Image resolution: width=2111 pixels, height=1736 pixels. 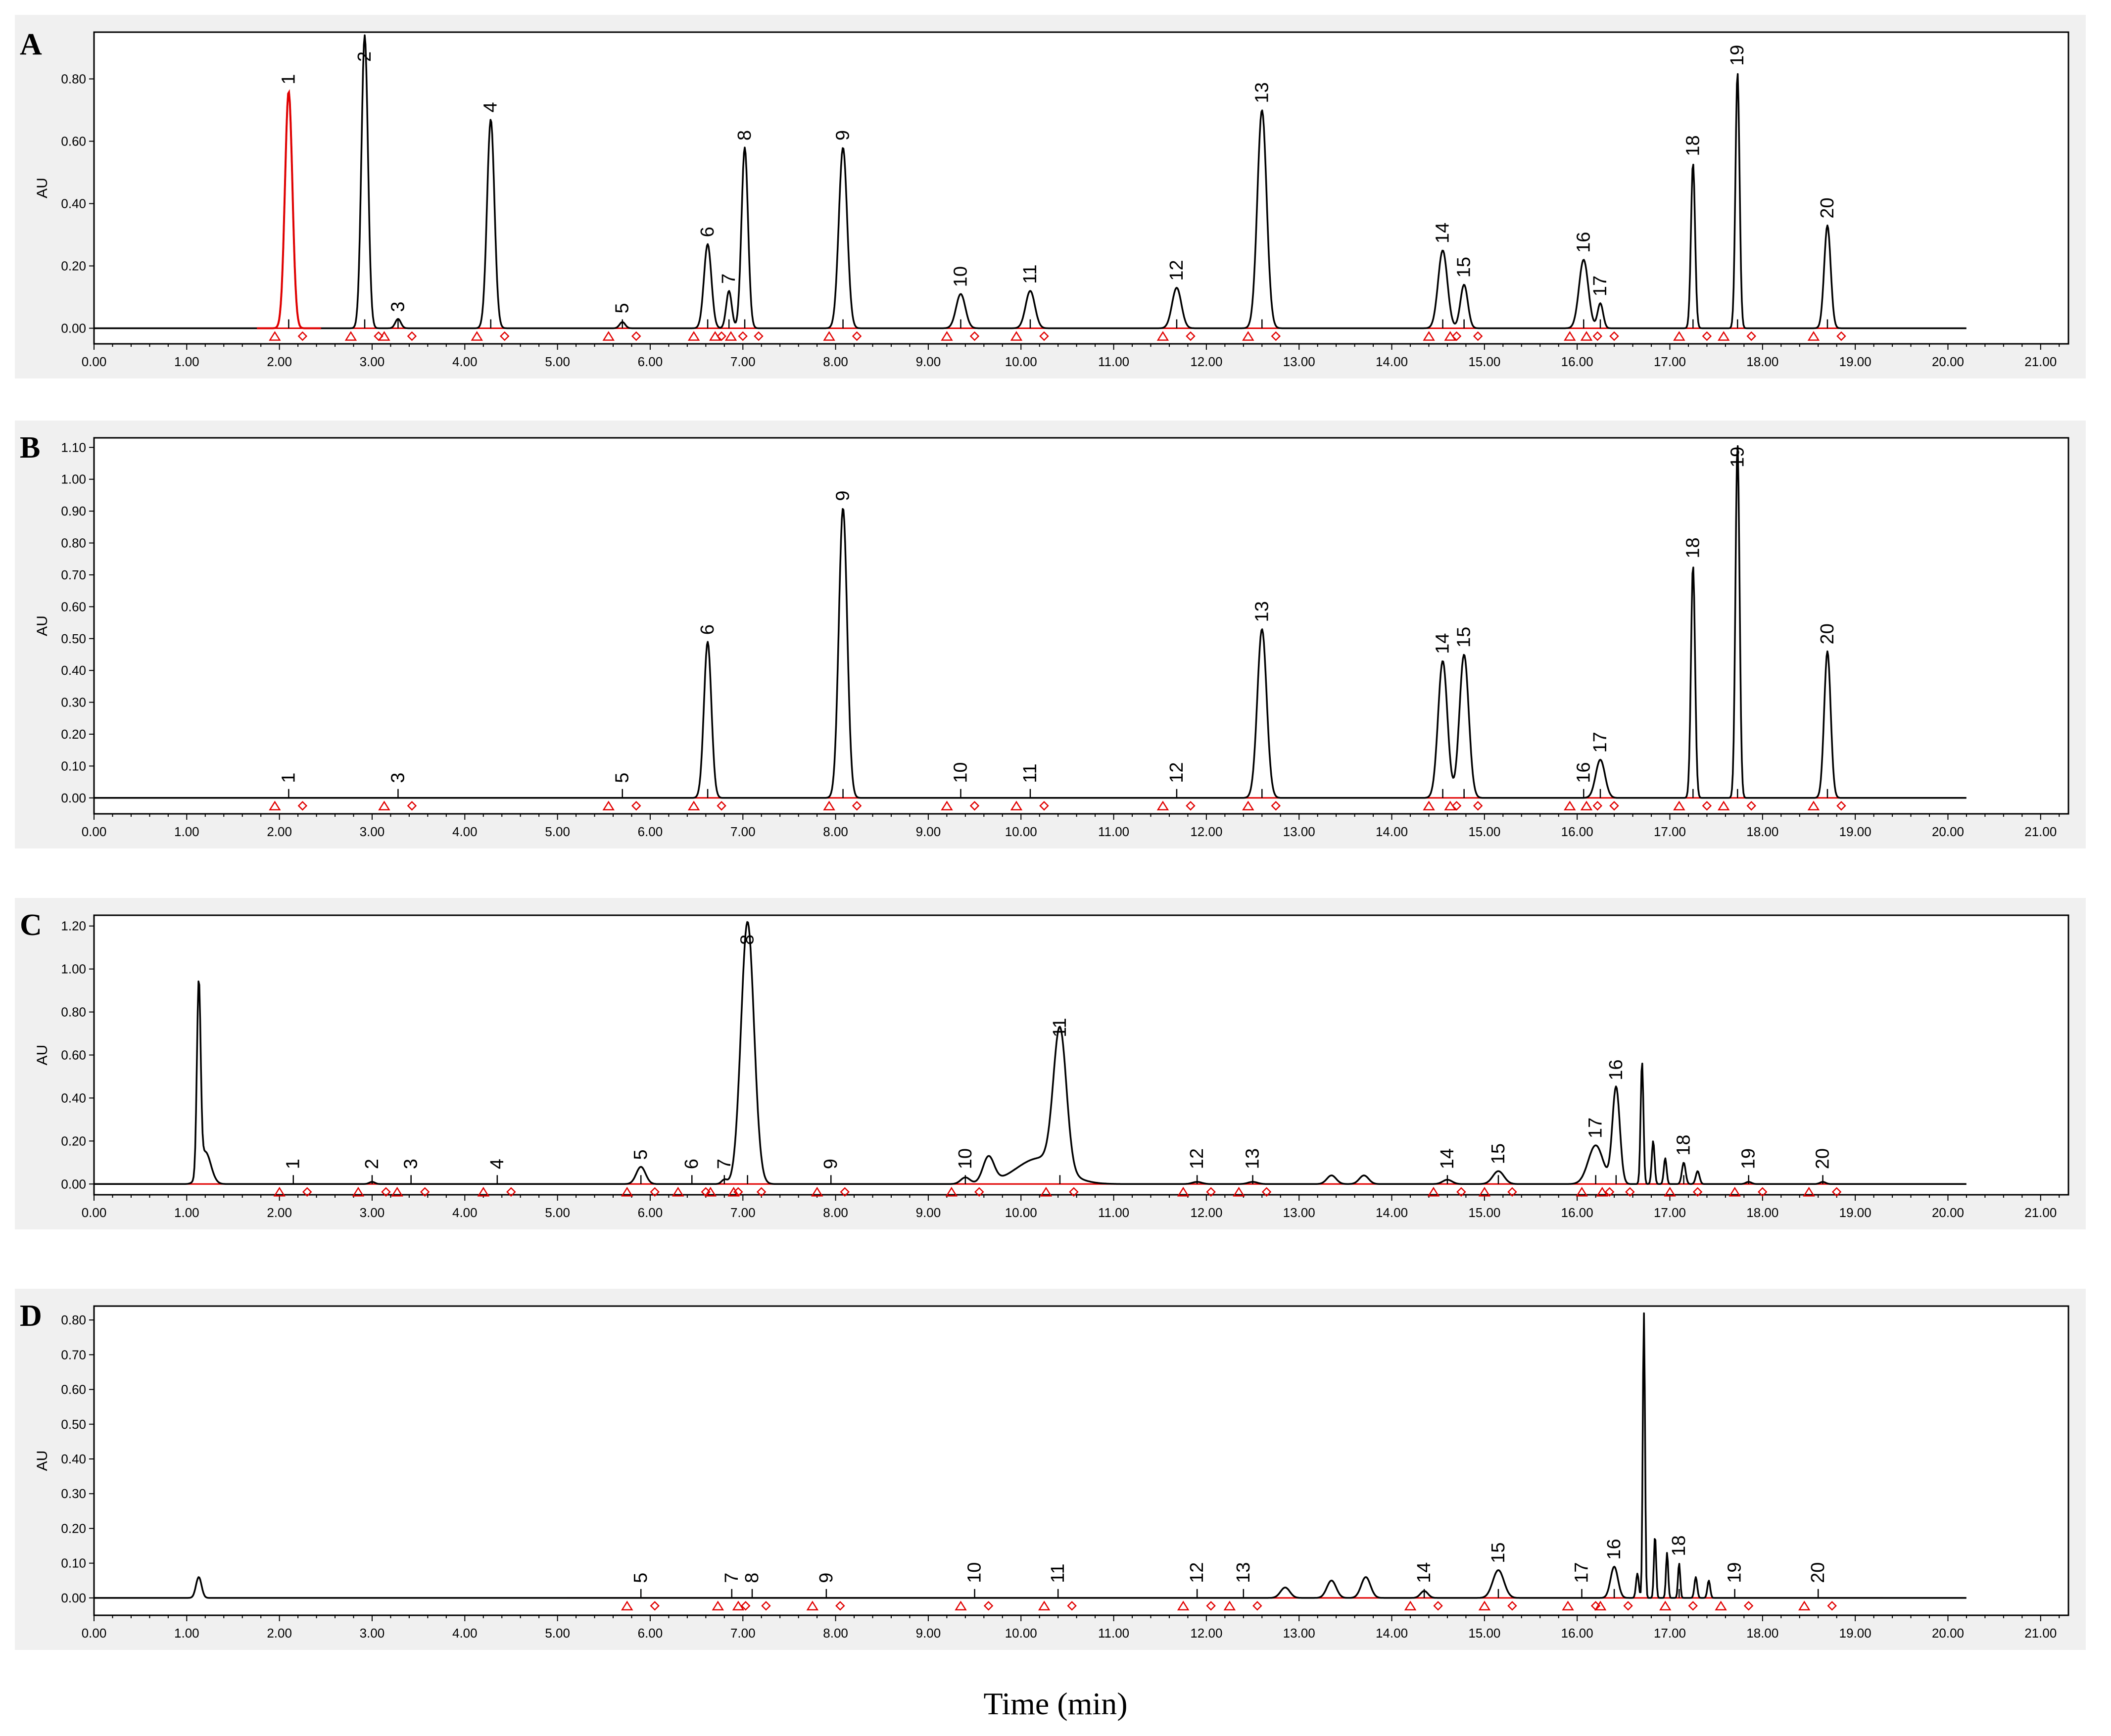 I want to click on x-tick-label: 5.00, so click(x=558, y=361).